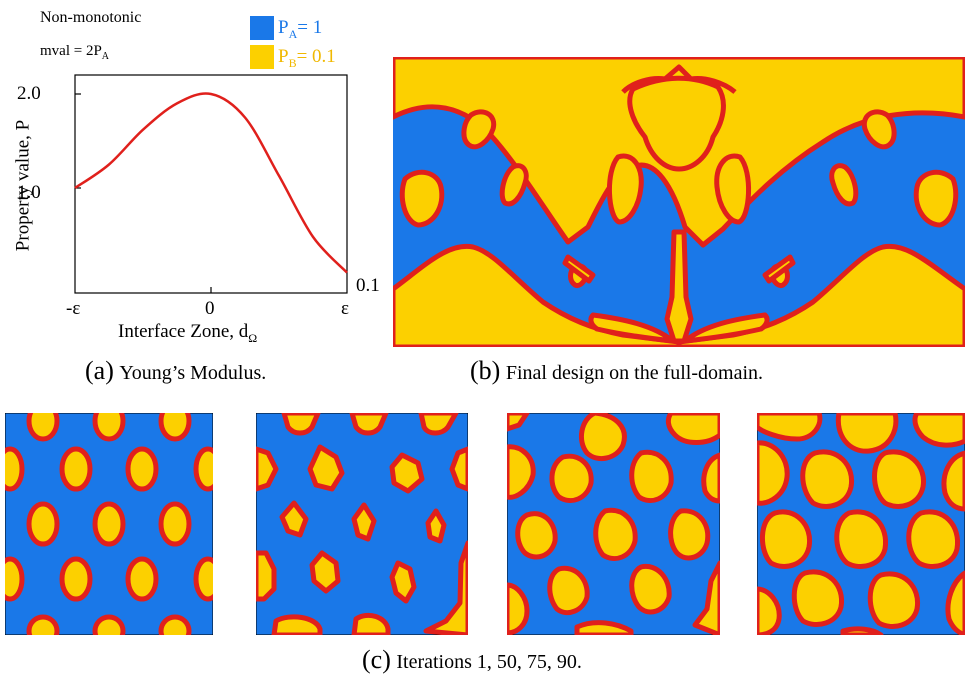  What do you see at coordinates (91, 17) in the screenshot?
I see `plot-annotation-title: Non-monotonic` at bounding box center [91, 17].